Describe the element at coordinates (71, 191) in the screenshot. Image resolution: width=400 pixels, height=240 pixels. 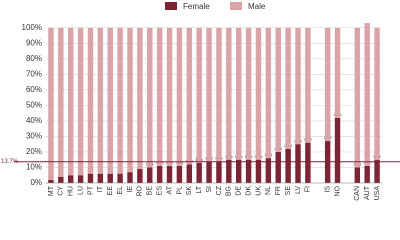
I see `x-tick-label: HU` at that location.